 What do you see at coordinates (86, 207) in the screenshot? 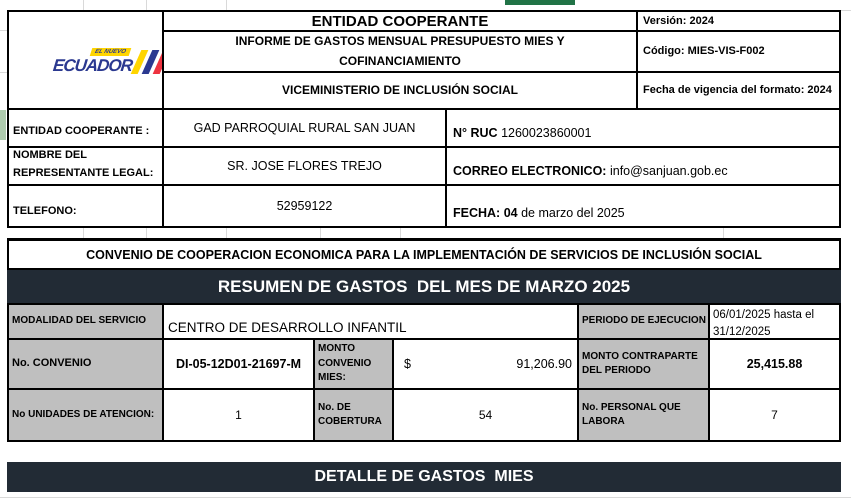
I see `telefono-label: TELEFONO:` at bounding box center [86, 207].